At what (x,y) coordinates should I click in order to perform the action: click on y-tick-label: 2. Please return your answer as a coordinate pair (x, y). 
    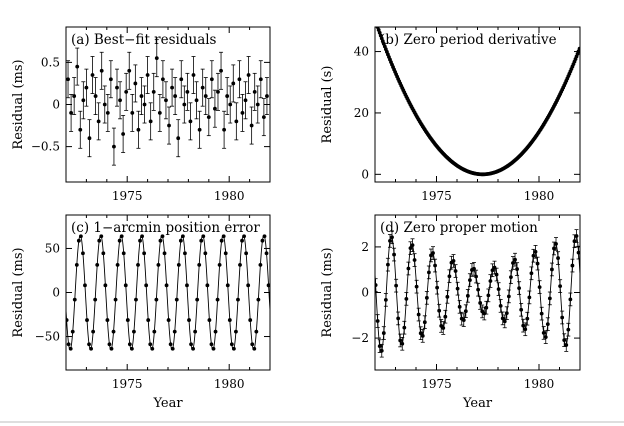
    Looking at the image, I should click on (365, 247).